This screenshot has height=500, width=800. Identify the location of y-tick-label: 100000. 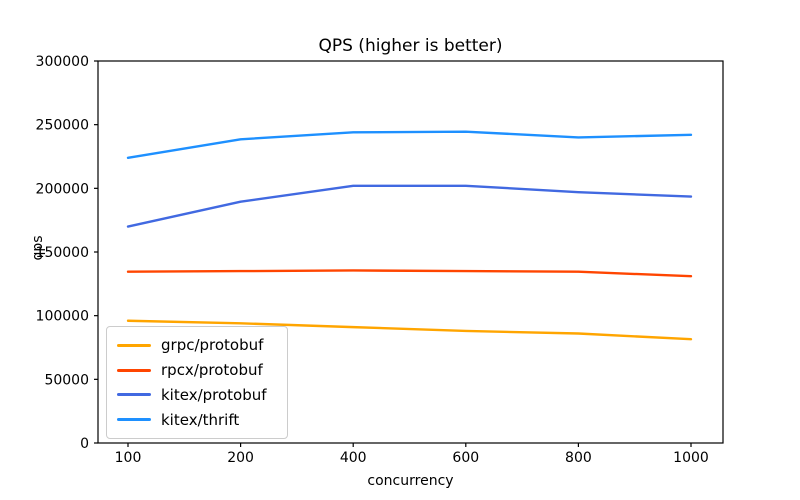
(62, 317).